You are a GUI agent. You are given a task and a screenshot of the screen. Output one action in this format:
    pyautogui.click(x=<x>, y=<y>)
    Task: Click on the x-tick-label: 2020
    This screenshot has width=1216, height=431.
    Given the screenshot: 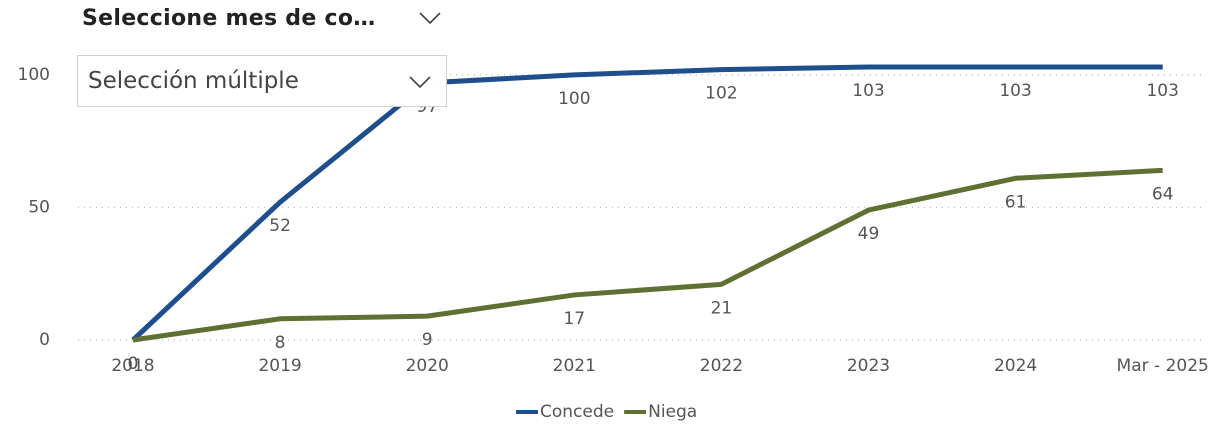 What is the action you would take?
    pyautogui.click(x=427, y=366)
    